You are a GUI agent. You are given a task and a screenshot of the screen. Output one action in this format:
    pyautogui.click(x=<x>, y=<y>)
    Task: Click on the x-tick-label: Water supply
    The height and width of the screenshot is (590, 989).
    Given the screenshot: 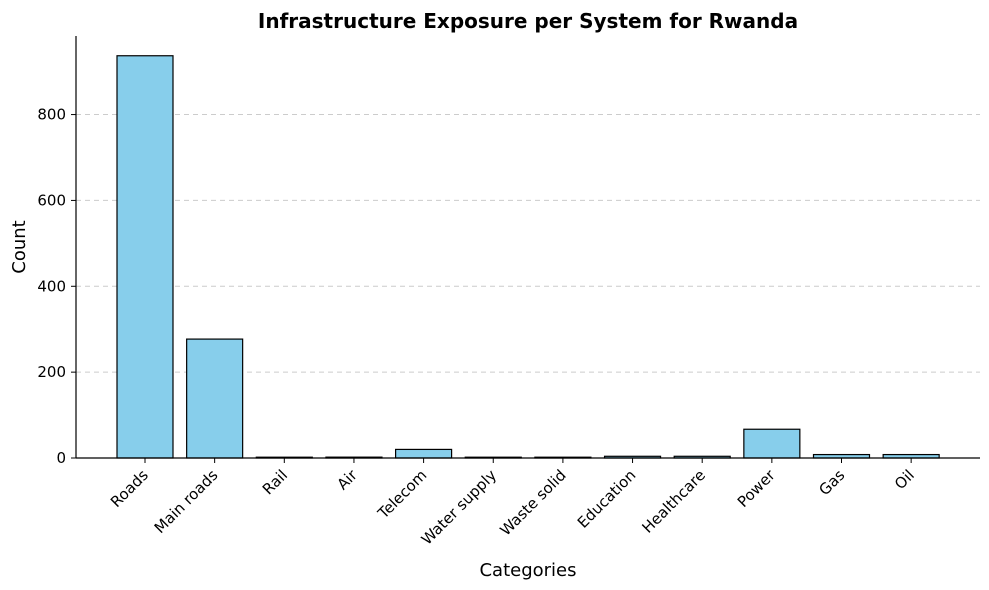 What is the action you would take?
    pyautogui.click(x=459, y=507)
    